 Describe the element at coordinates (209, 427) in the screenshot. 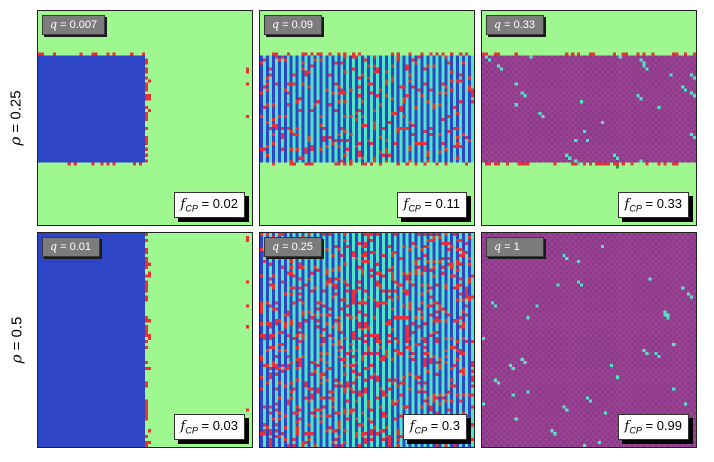

I see `fcp-value-label: fCP = 0.03` at that location.